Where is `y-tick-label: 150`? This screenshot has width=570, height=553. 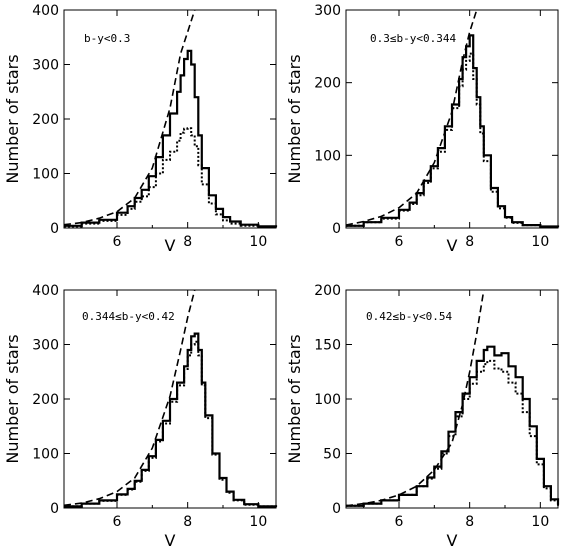
y-tick-label: 150 is located at coordinates (327, 346).